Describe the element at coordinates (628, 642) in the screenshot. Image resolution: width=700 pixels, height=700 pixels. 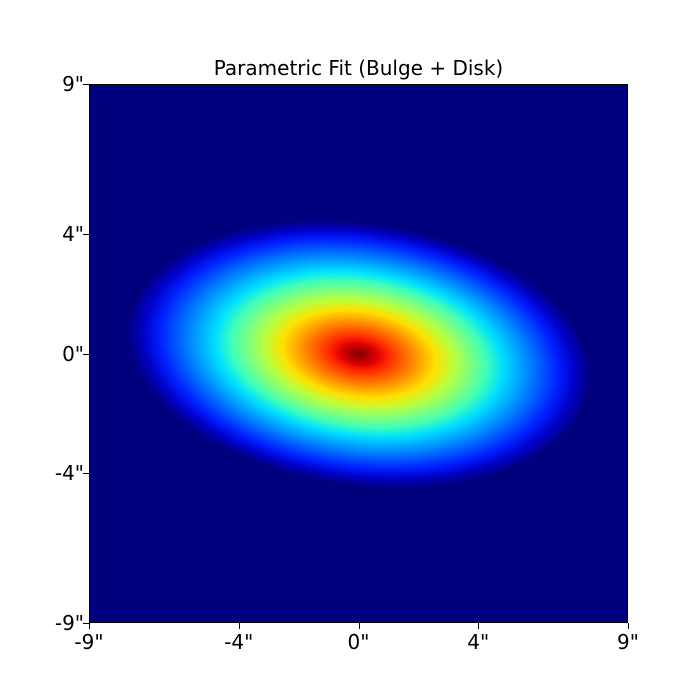
I see `x-tick-label: 9"` at that location.